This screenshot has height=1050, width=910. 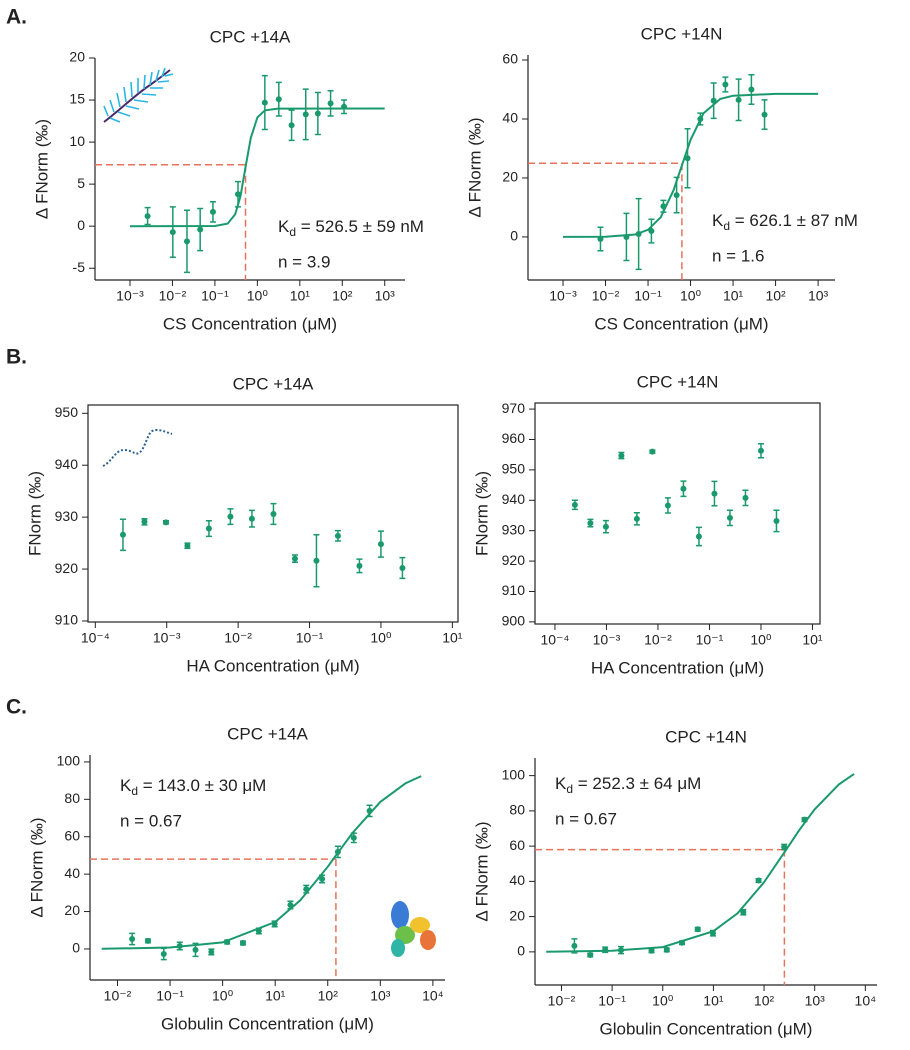 What do you see at coordinates (628, 785) in the screenshot?
I see `annotation: Kd = 252.3 ± 64 μM` at bounding box center [628, 785].